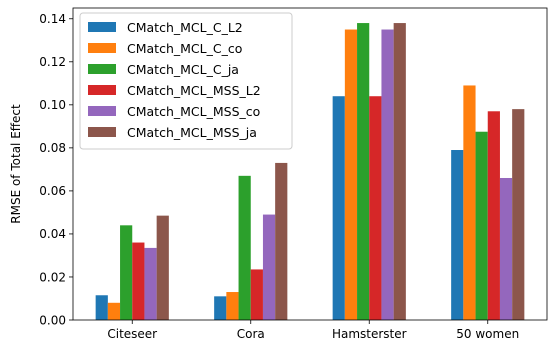  I want to click on y-axis-label: RMSE of Total Effect, so click(16, 164).